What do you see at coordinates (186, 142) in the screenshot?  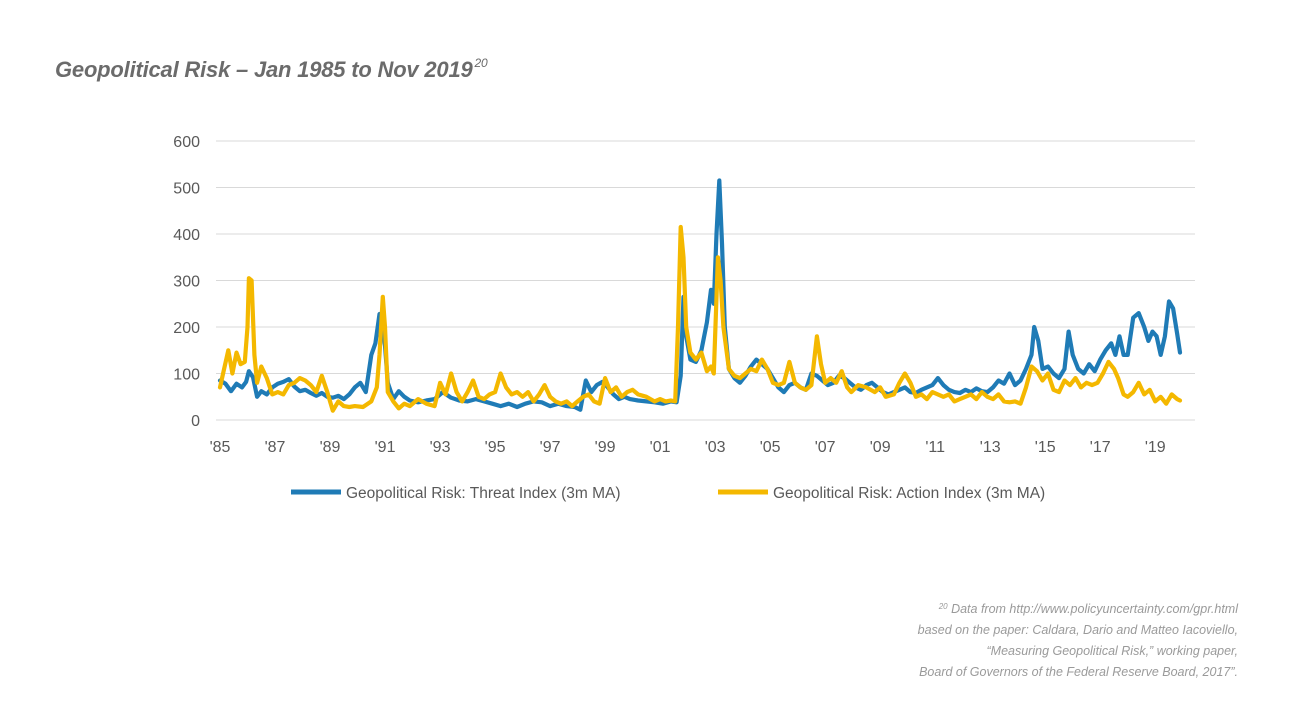 I see `y-tick-label: 600` at bounding box center [186, 142].